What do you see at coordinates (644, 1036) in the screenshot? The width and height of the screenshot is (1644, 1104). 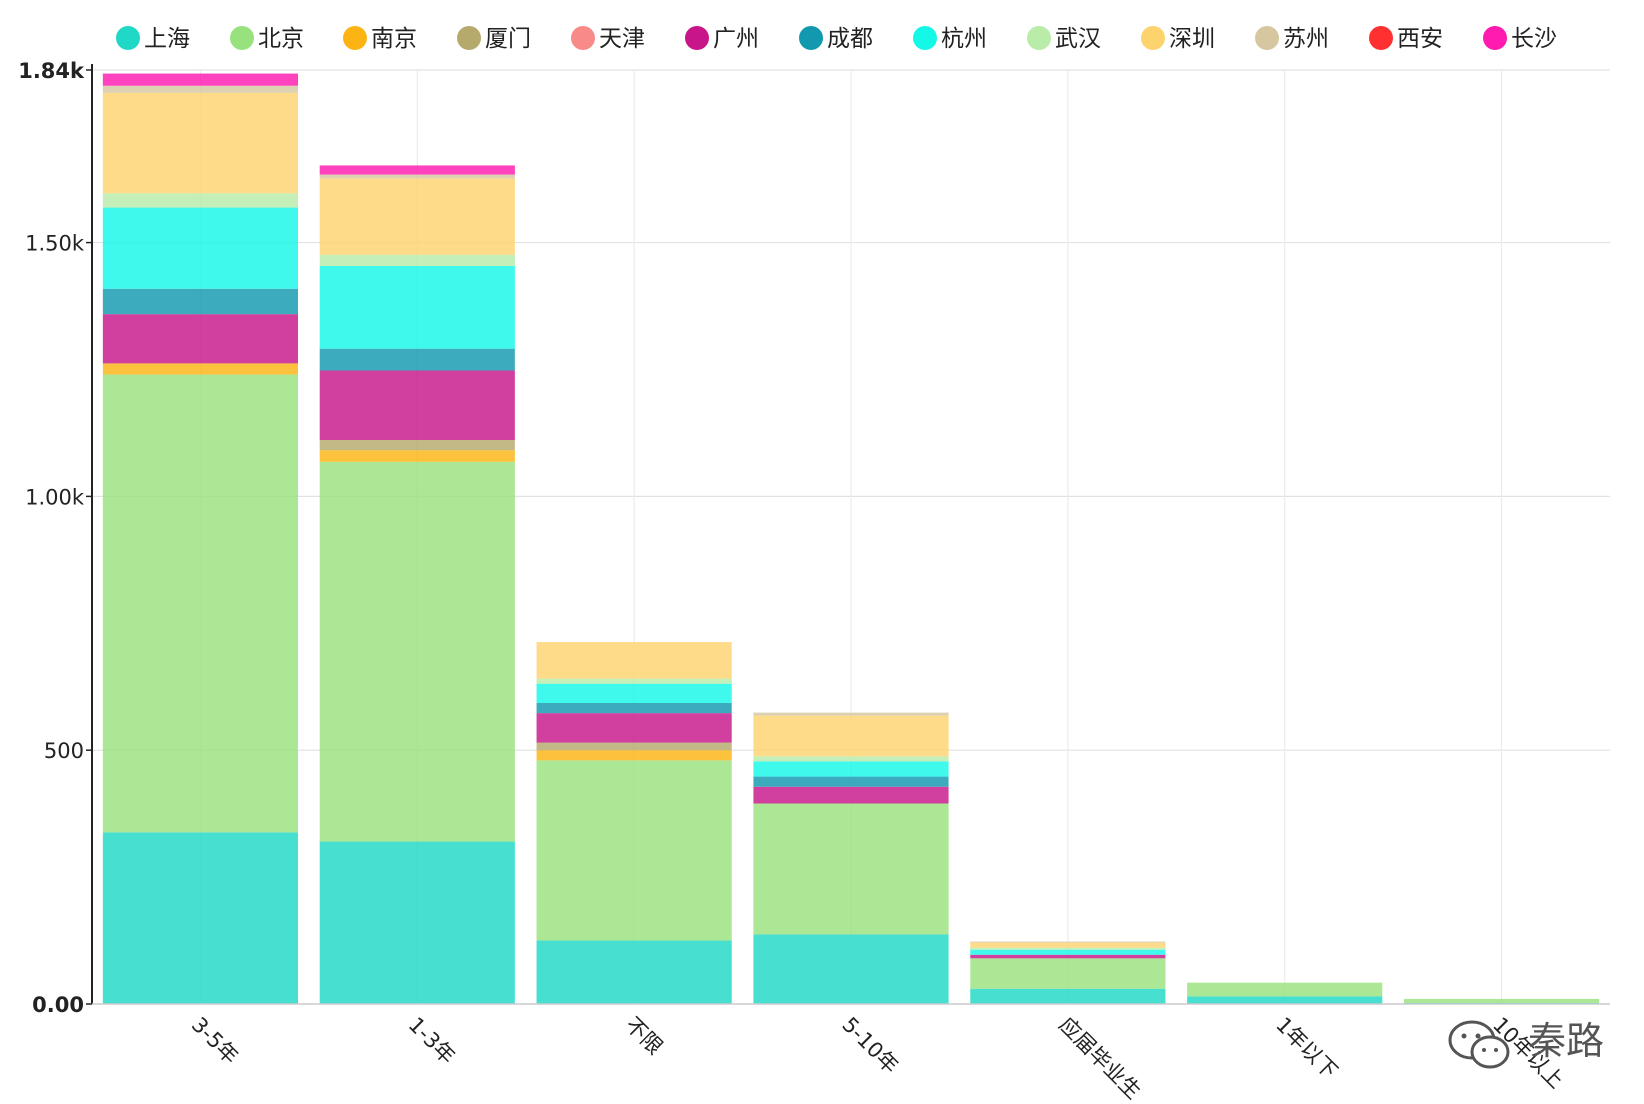 I see `x-tick-label: 不限` at bounding box center [644, 1036].